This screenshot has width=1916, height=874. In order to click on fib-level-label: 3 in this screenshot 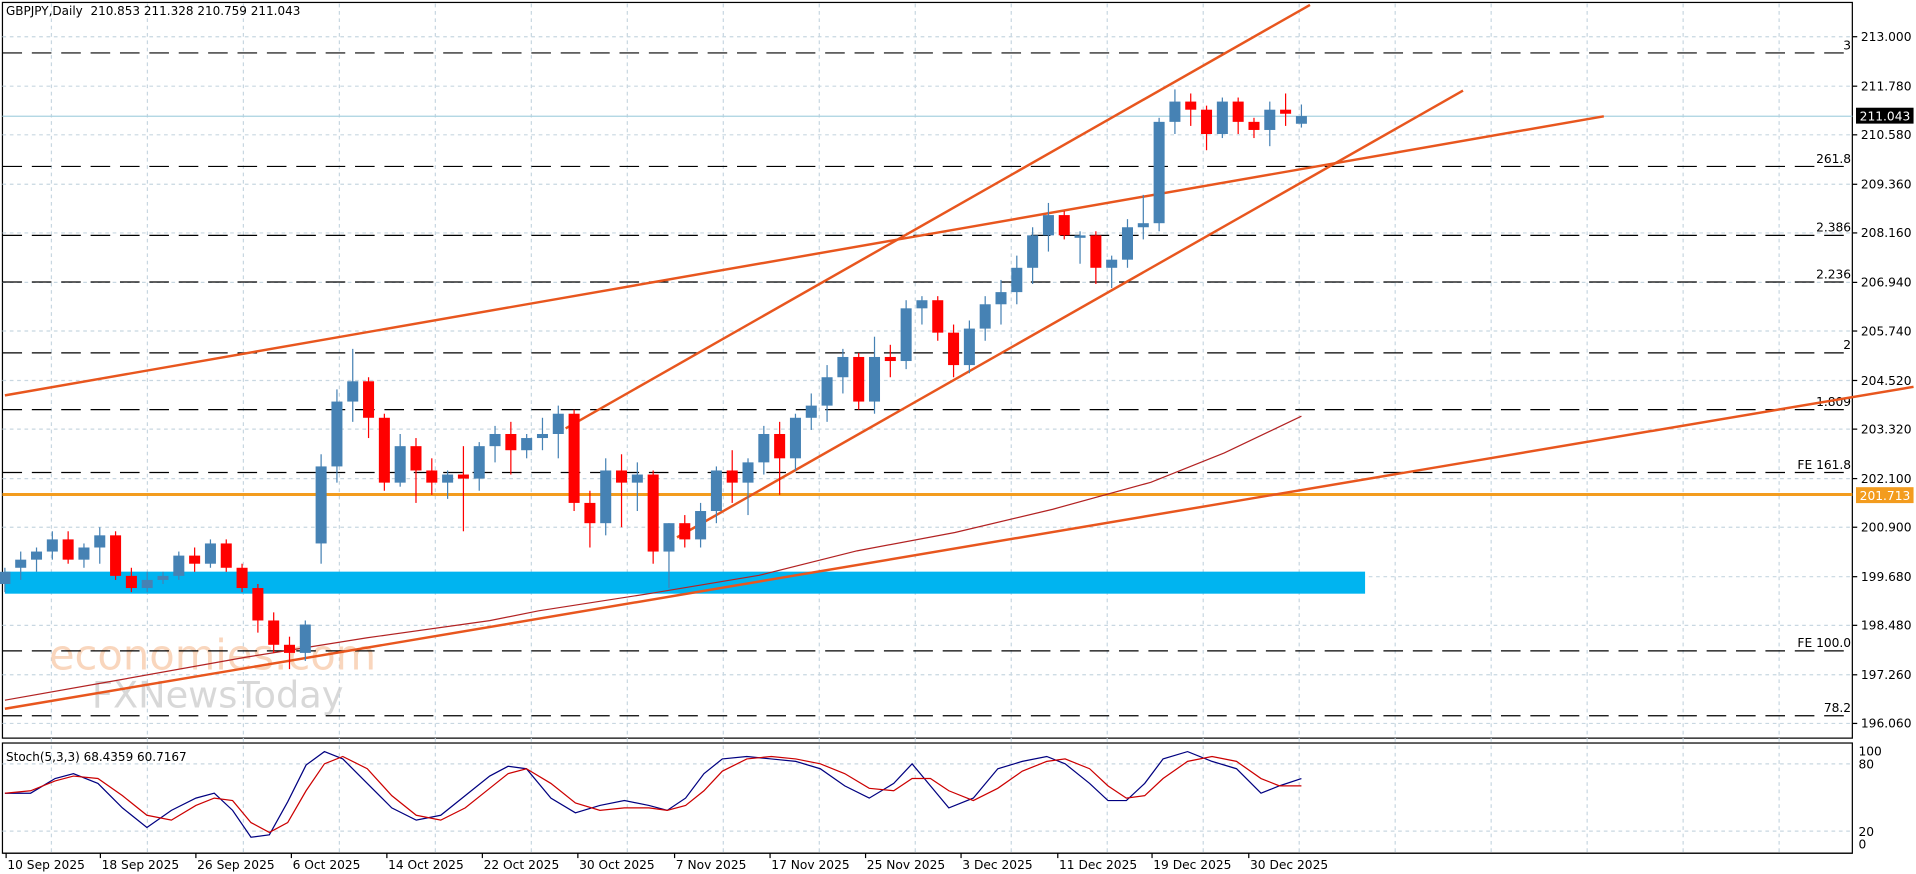, I will do `click(1847, 45)`.